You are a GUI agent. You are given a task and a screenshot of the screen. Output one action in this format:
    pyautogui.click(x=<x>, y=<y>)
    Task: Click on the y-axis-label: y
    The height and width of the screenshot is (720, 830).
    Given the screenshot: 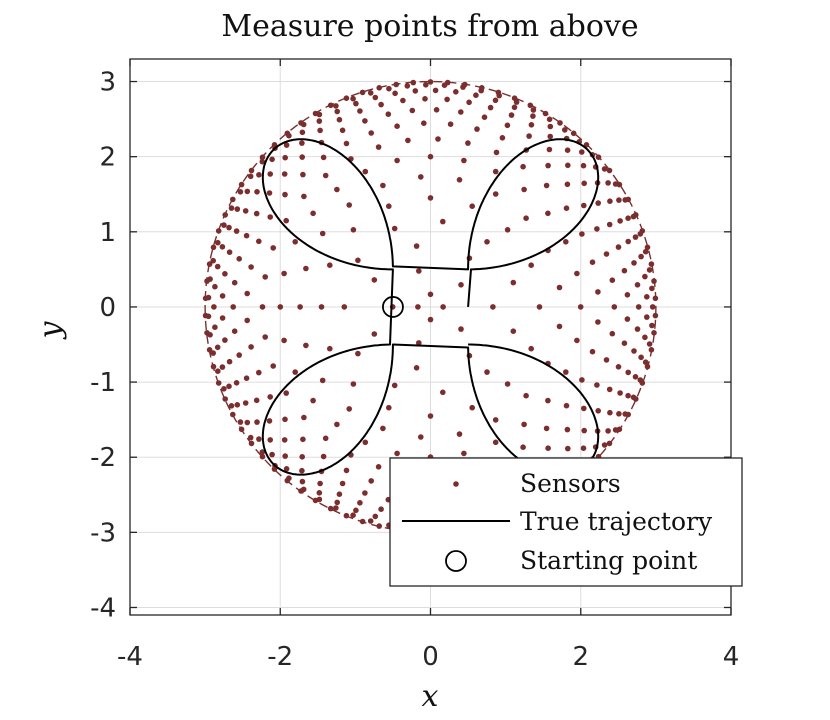 What is the action you would take?
    pyautogui.click(x=50, y=330)
    